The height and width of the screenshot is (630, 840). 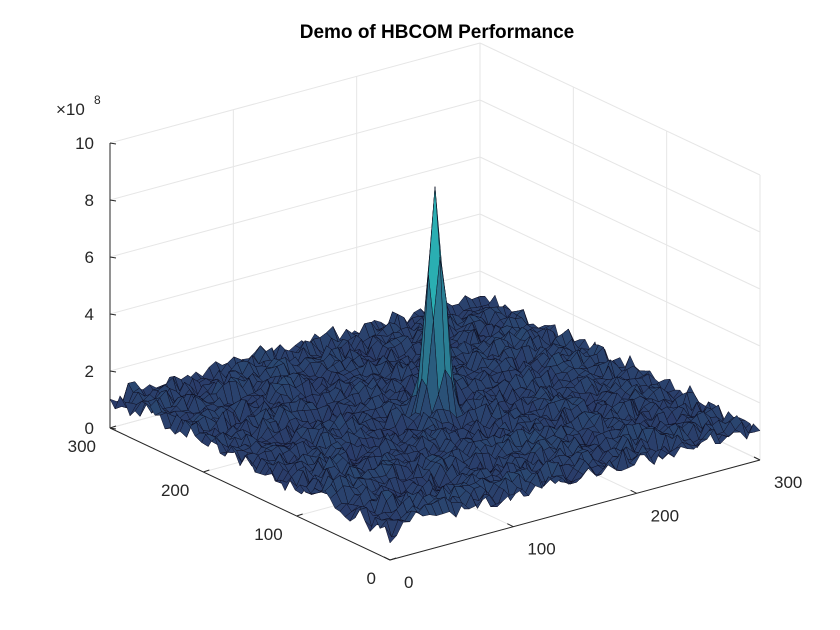 What do you see at coordinates (89, 428) in the screenshot?
I see `z-tick-label: 0` at bounding box center [89, 428].